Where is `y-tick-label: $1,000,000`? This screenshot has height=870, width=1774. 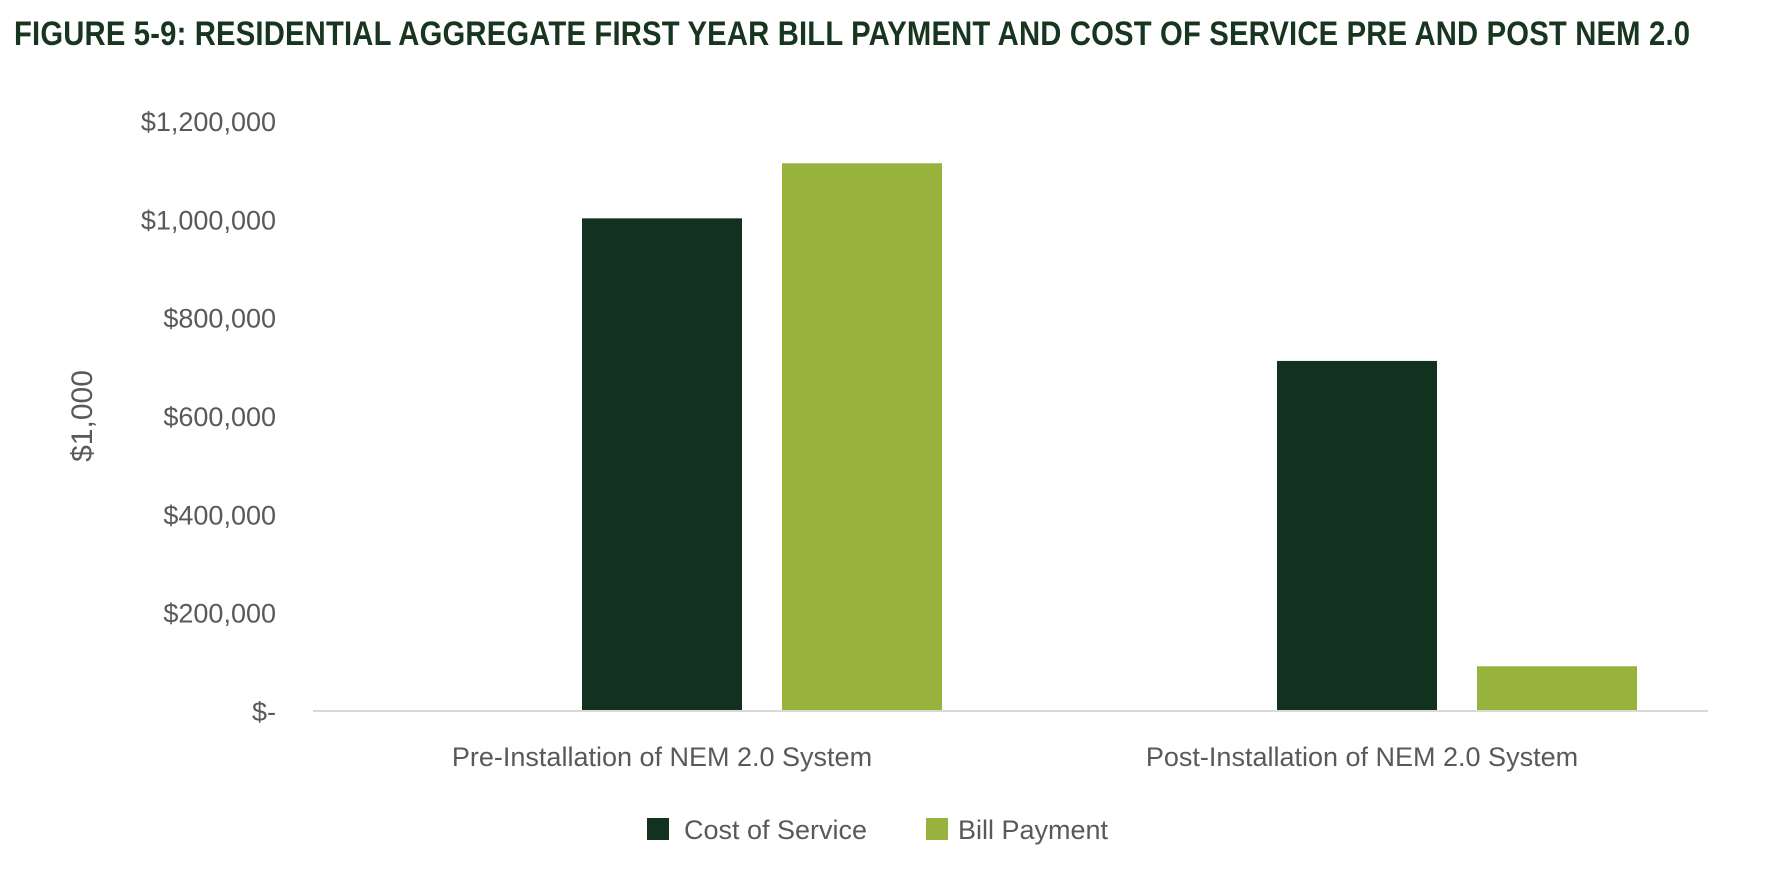 y-tick-label: $1,000,000 is located at coordinates (208, 220).